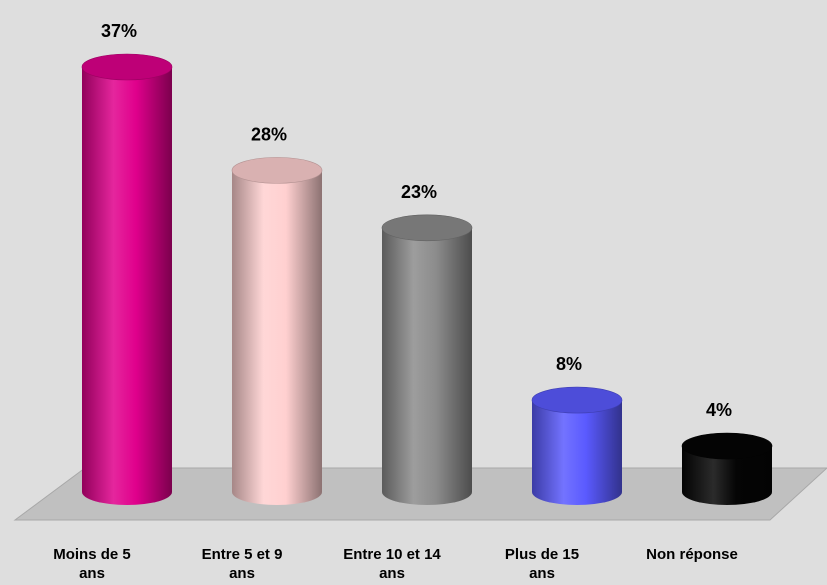 The height and width of the screenshot is (585, 827). I want to click on value-label: 4%, so click(719, 410).